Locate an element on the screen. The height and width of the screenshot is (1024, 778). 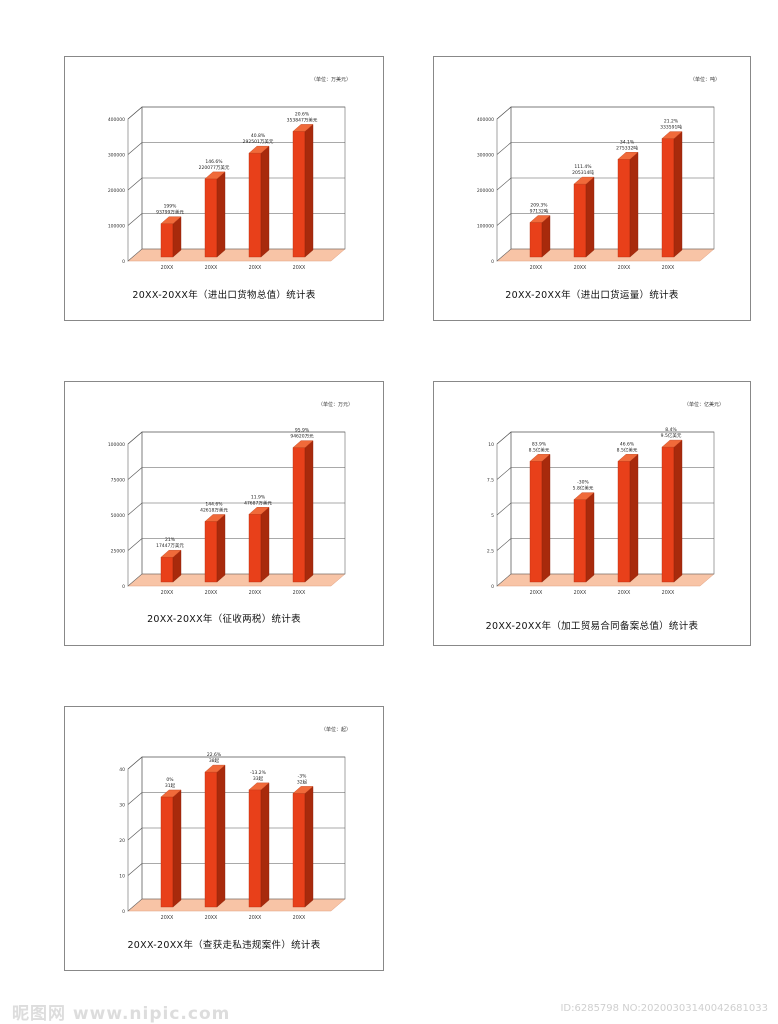
y-tick-label: 40 is located at coordinates (122, 770).